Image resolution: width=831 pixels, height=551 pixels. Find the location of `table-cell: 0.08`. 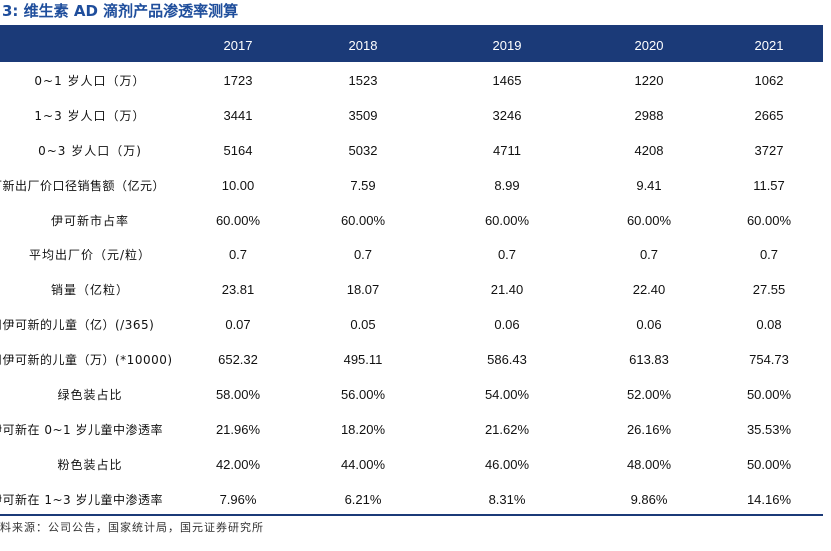

table-cell: 0.08 is located at coordinates (769, 325).